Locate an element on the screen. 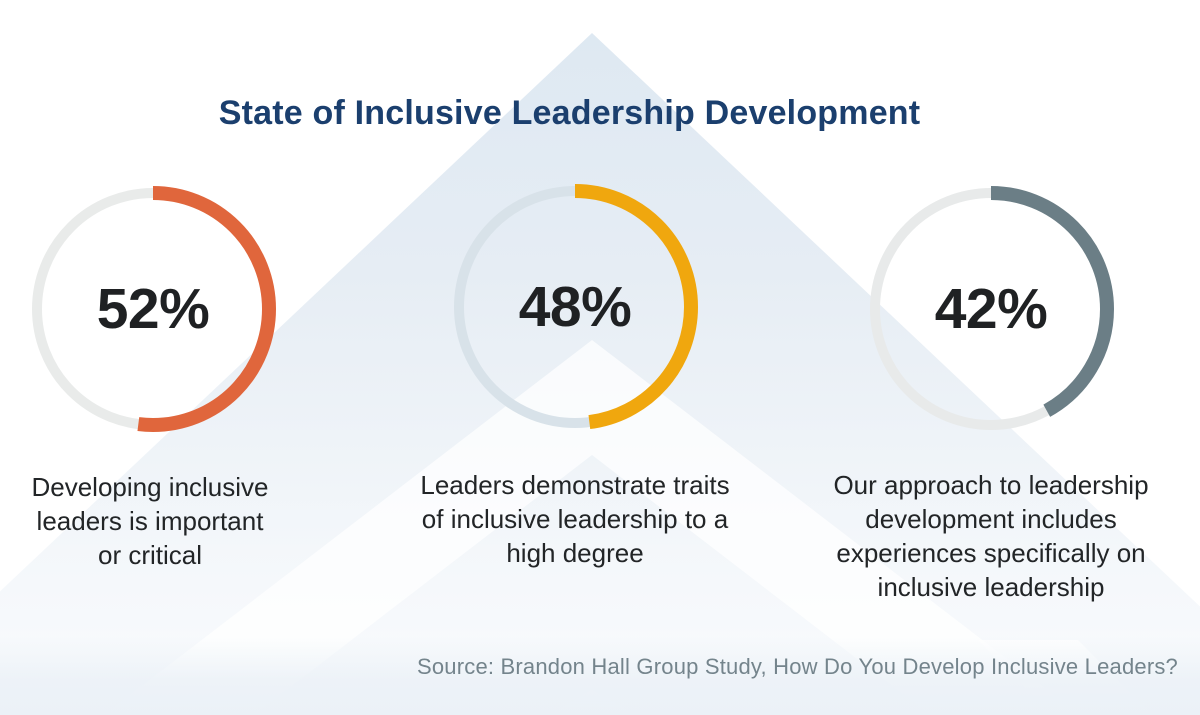 The width and height of the screenshot is (1200, 715). stat-value: 48% is located at coordinates (575, 307).